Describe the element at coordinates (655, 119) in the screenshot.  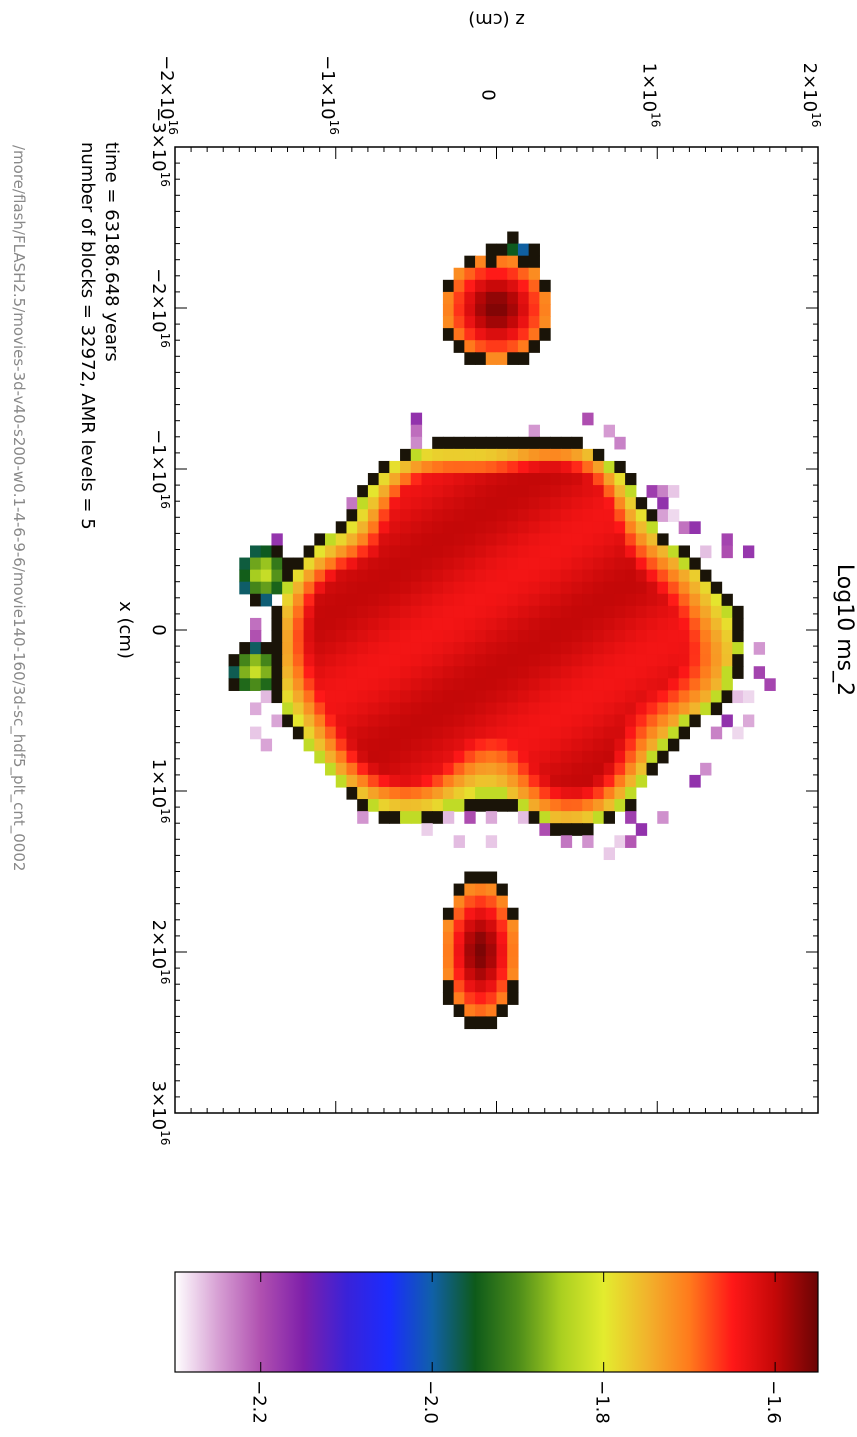
I see `z-tick-label-exponent: 16` at that location.